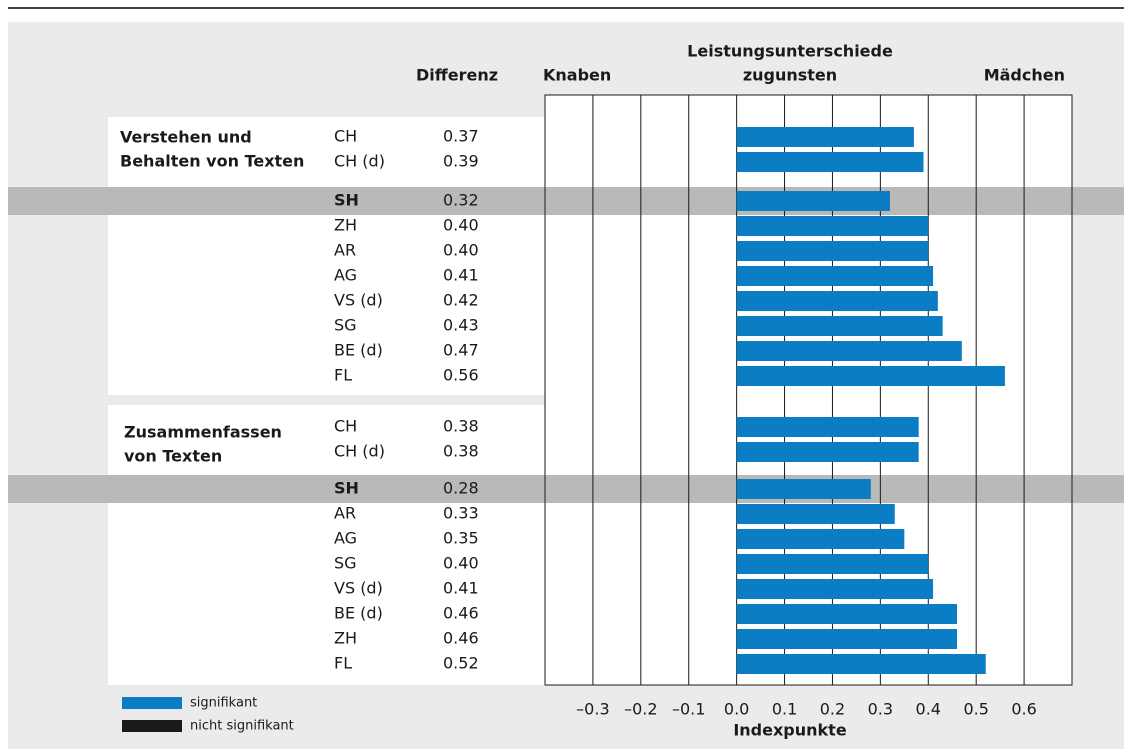  What do you see at coordinates (173, 456) in the screenshot?
I see `group-label: von Texten` at bounding box center [173, 456].